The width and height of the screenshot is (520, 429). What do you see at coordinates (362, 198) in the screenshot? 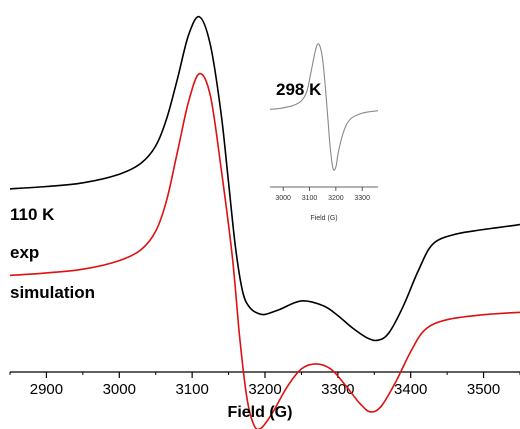
I see `inset-x-tick-label: 3300` at bounding box center [362, 198].